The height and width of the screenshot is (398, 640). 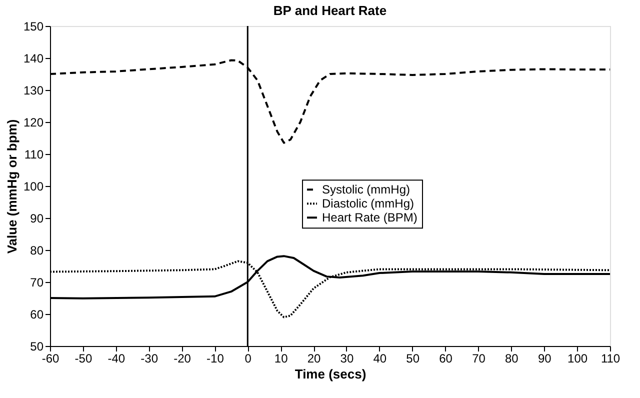 I want to click on x-tick-label: -20, so click(x=183, y=359).